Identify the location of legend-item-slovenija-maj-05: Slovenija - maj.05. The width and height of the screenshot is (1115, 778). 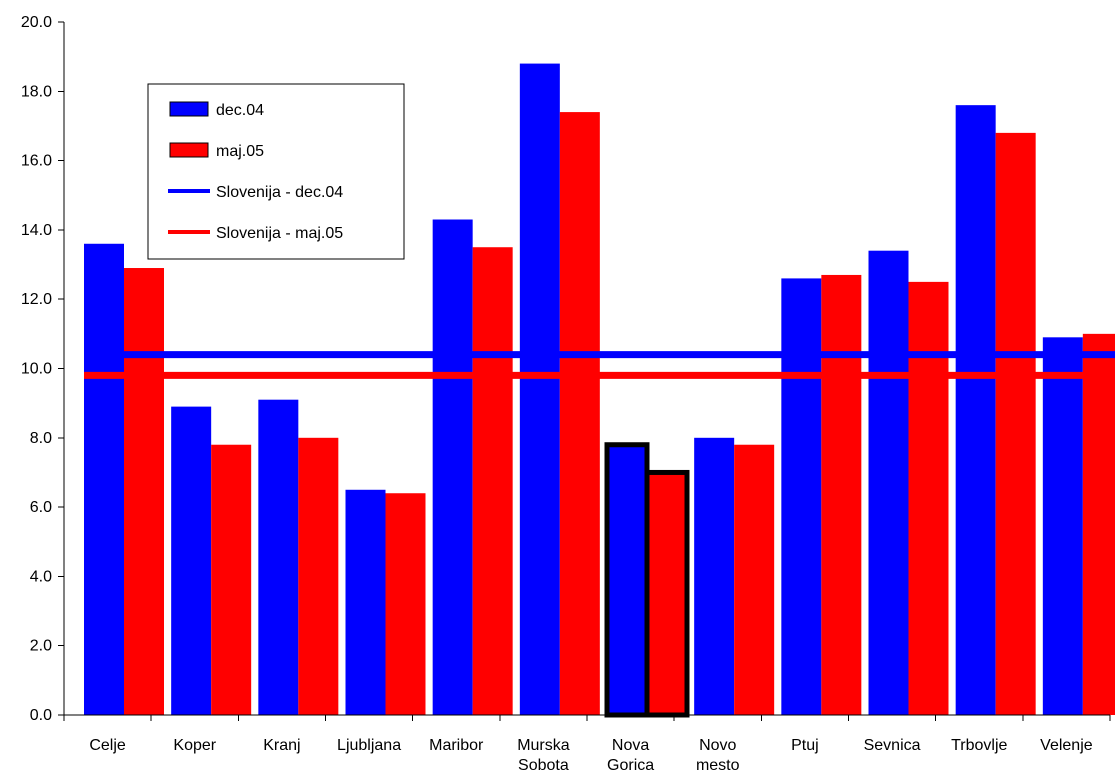
(255, 233).